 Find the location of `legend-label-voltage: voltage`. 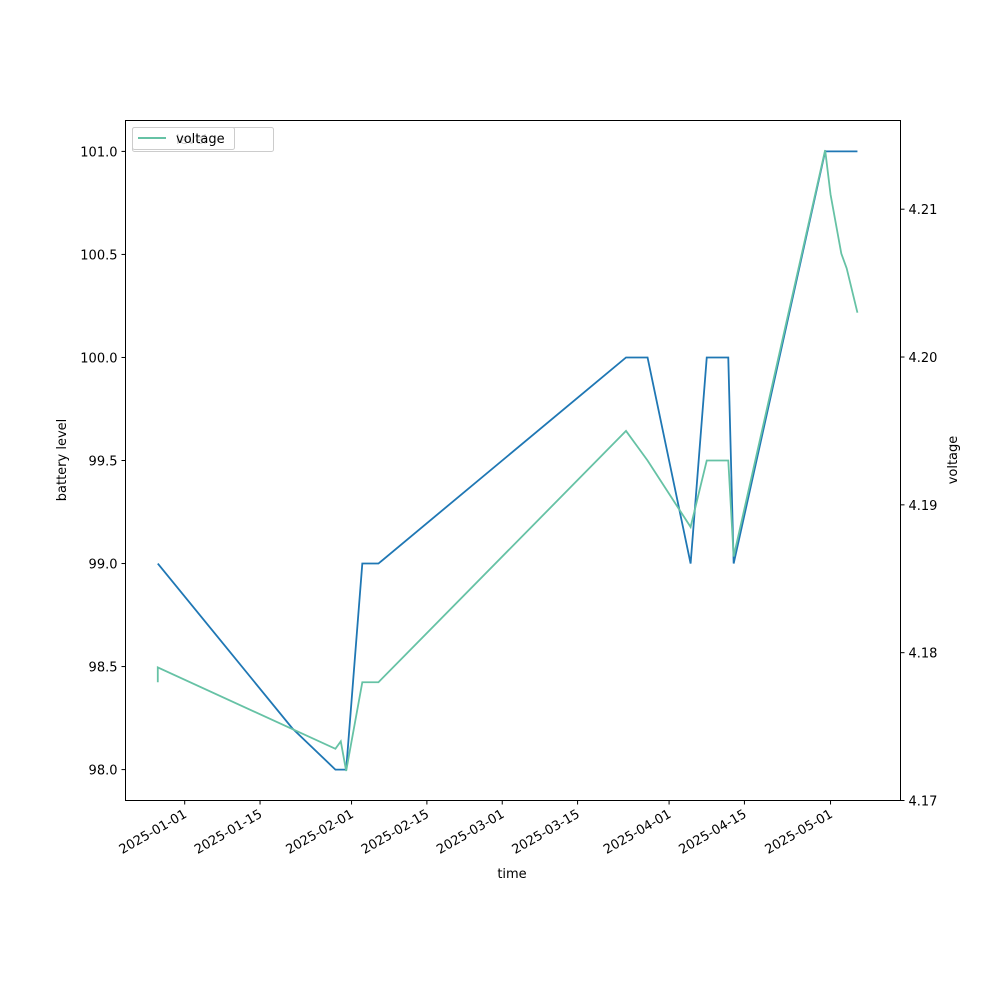

legend-label-voltage: voltage is located at coordinates (200, 139).